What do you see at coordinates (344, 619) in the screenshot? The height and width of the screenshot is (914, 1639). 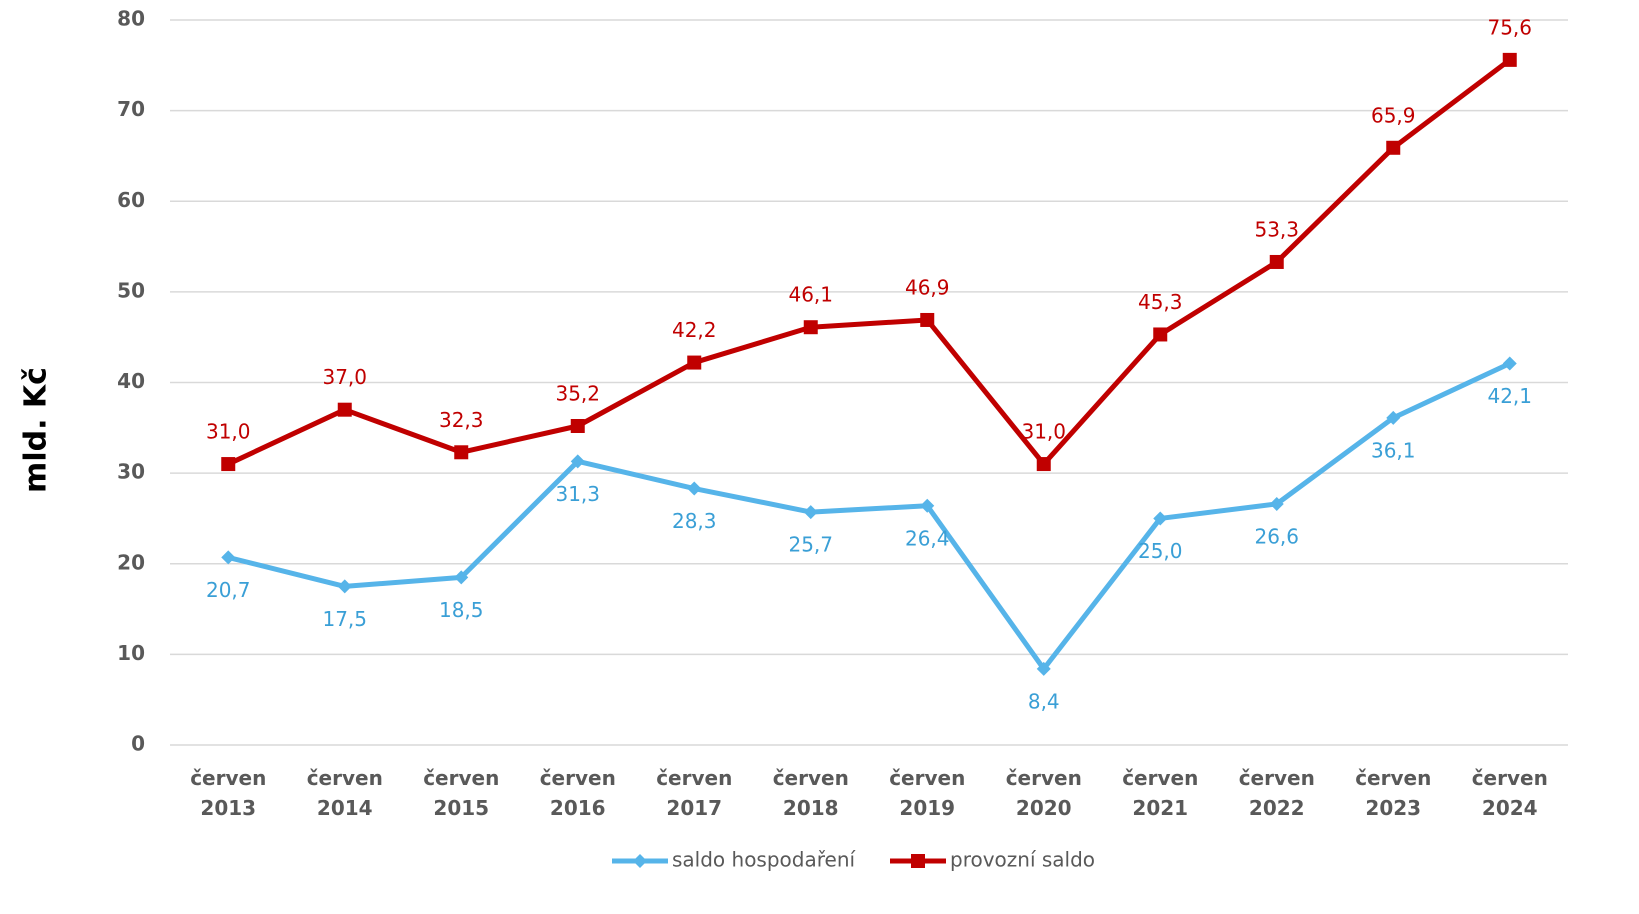 I see `data-label: 17,5` at bounding box center [344, 619].